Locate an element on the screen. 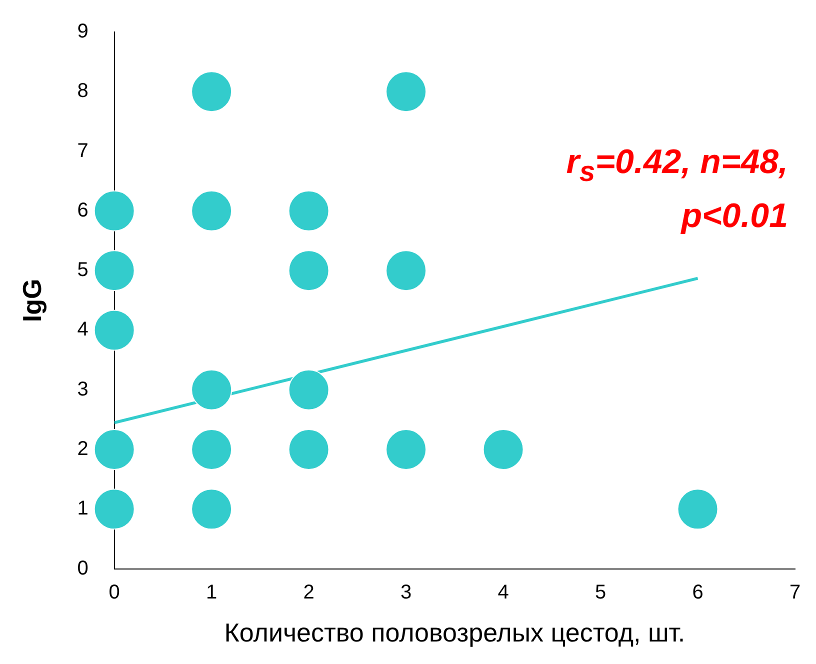 This screenshot has height=664, width=816. y-tick-label: 1 is located at coordinates (82, 509).